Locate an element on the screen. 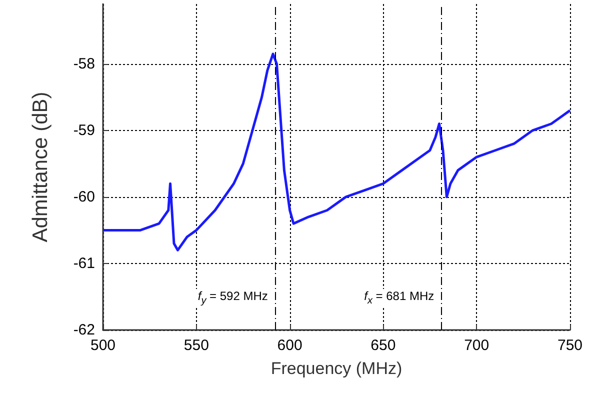  x-tick-label: 550 is located at coordinates (196, 345).